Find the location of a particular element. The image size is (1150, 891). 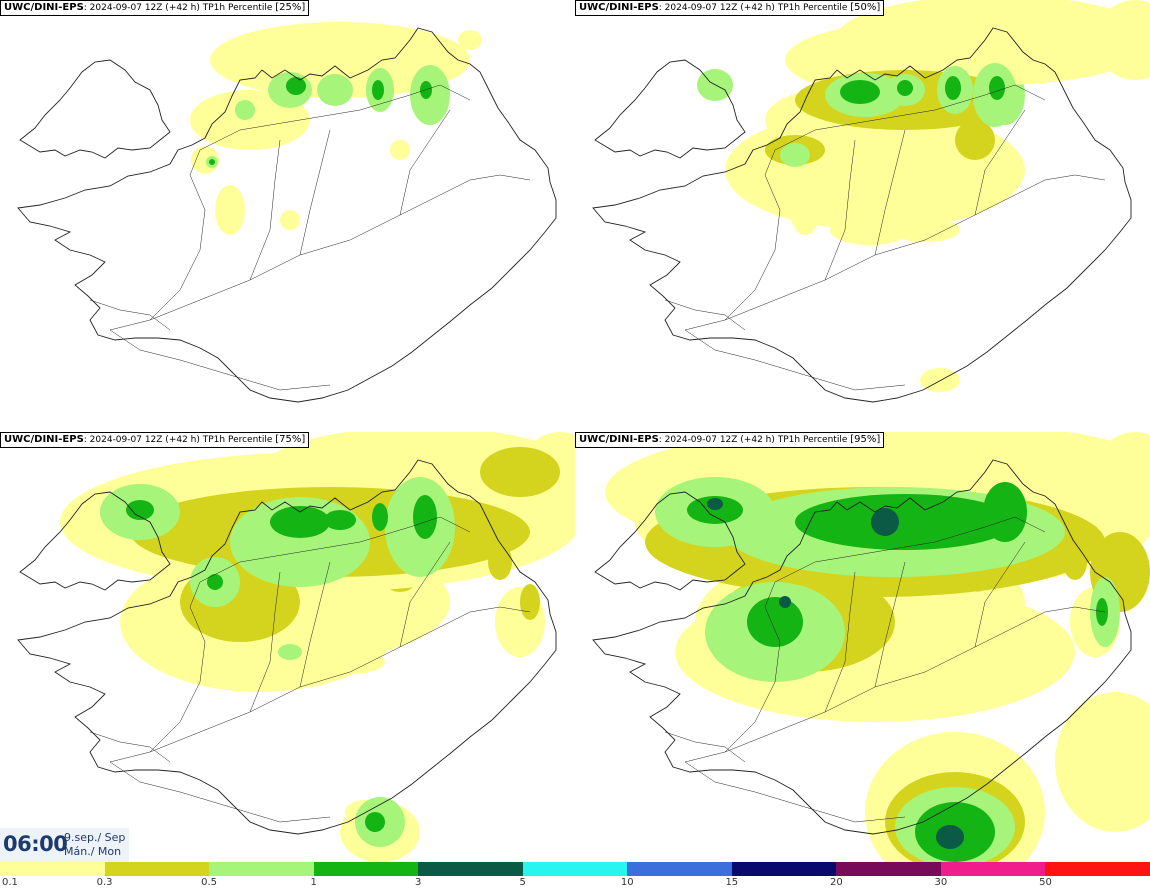

colorbar-label: 10 is located at coordinates (627, 882).